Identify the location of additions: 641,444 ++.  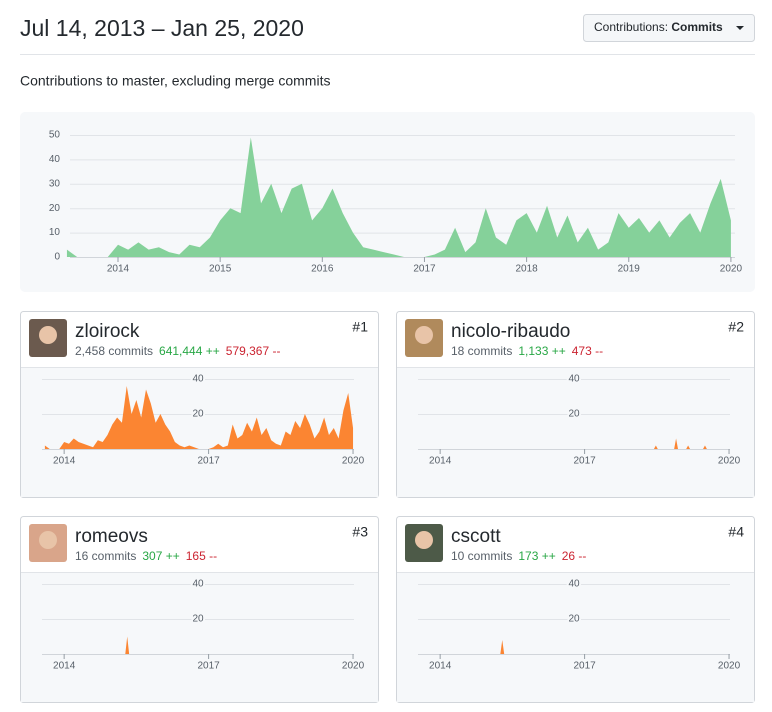
(189, 351).